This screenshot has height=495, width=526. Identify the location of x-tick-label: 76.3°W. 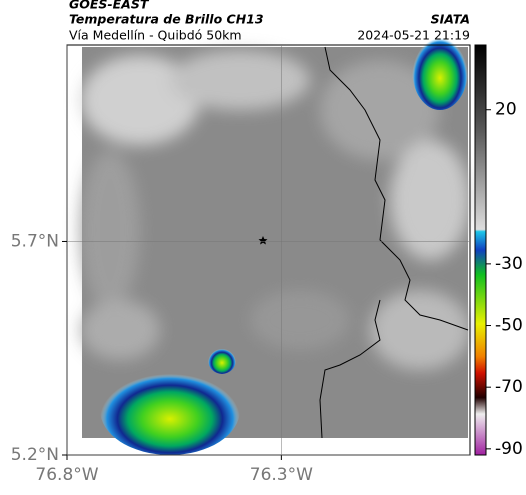
(281, 475).